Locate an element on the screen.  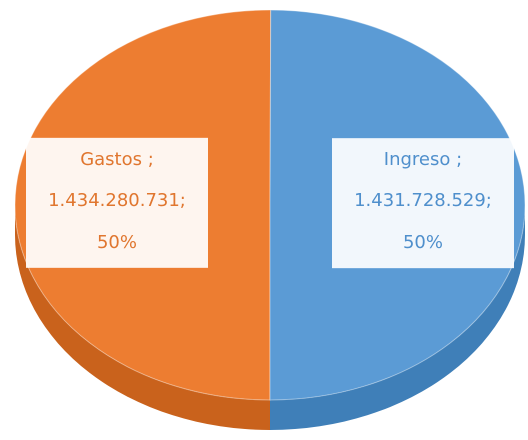
data-label-name: Ingreso ; is located at coordinates (423, 159).